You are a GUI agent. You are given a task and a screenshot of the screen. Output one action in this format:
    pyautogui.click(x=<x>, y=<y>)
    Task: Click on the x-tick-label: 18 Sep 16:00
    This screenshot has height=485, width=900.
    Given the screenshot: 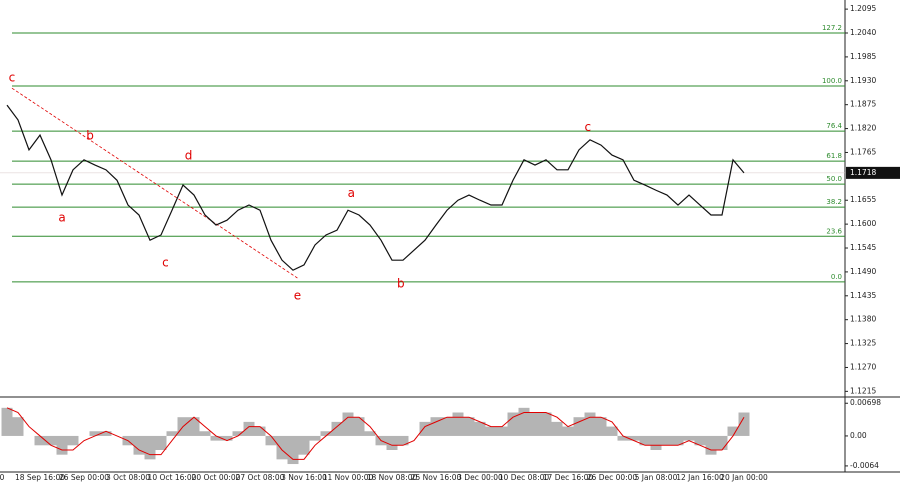 What is the action you would take?
    pyautogui.click(x=40, y=477)
    